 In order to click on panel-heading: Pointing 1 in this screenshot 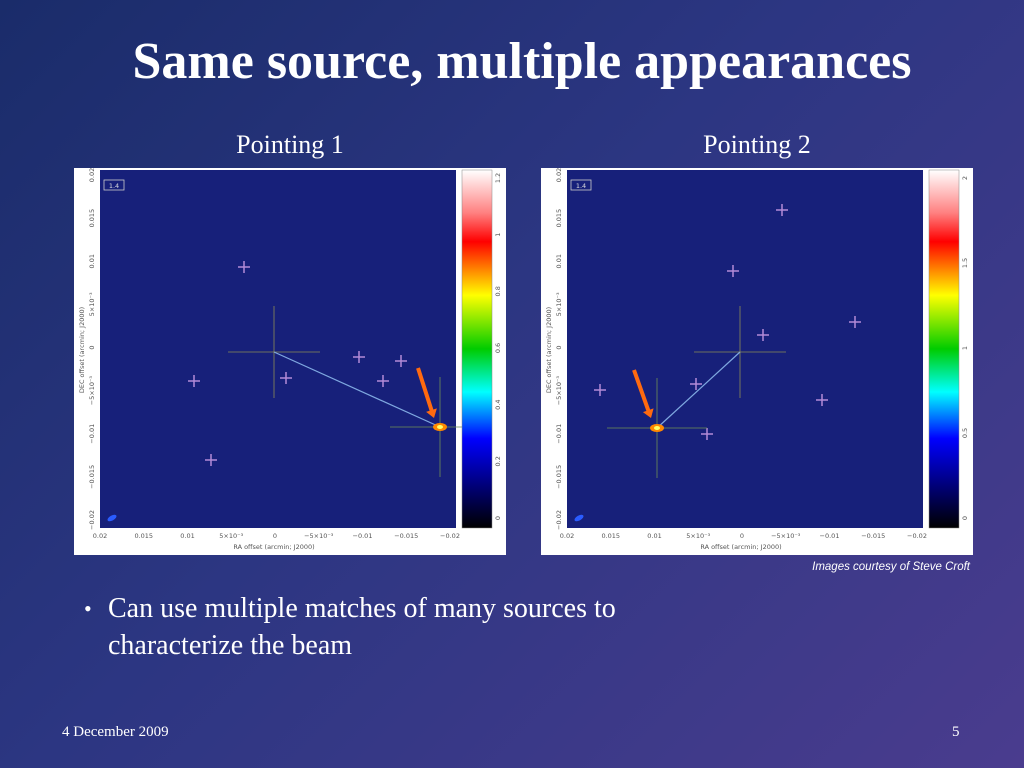, I will do `click(290, 144)`.